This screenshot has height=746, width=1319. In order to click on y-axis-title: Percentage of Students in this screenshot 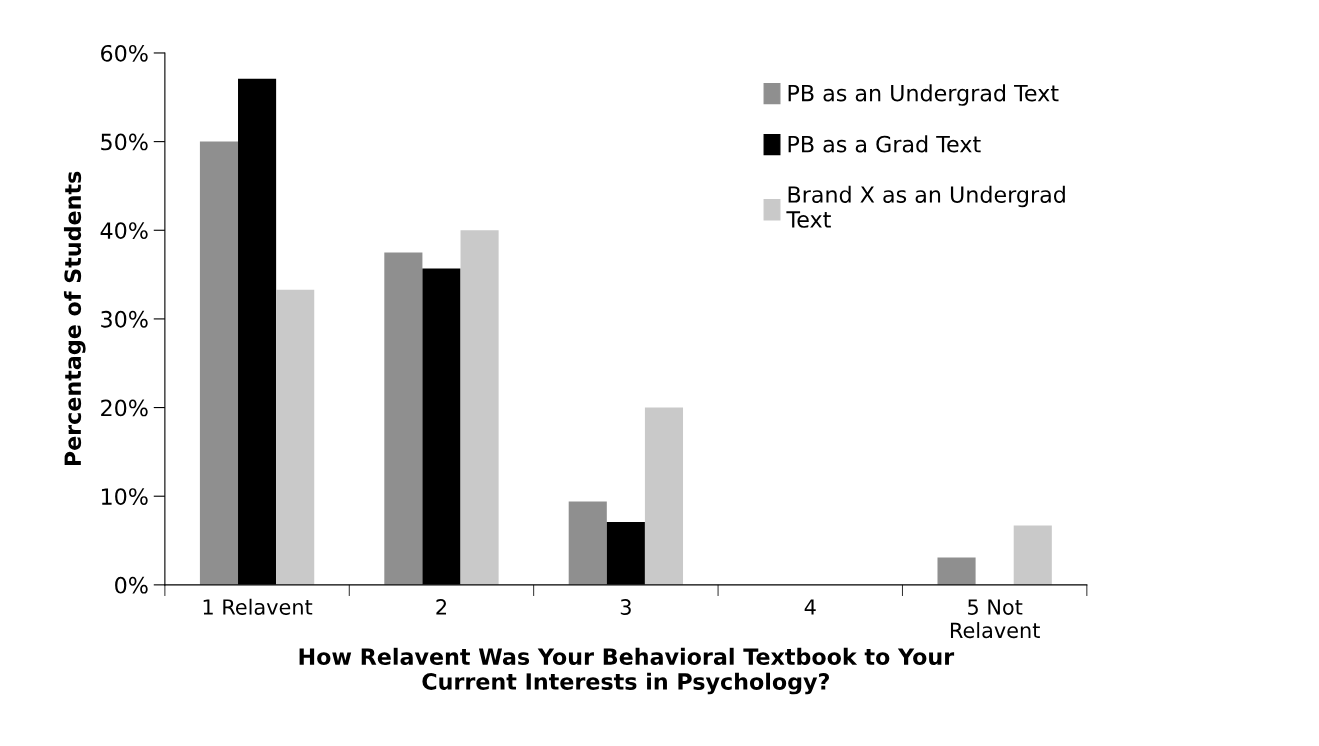, I will do `click(74, 318)`.